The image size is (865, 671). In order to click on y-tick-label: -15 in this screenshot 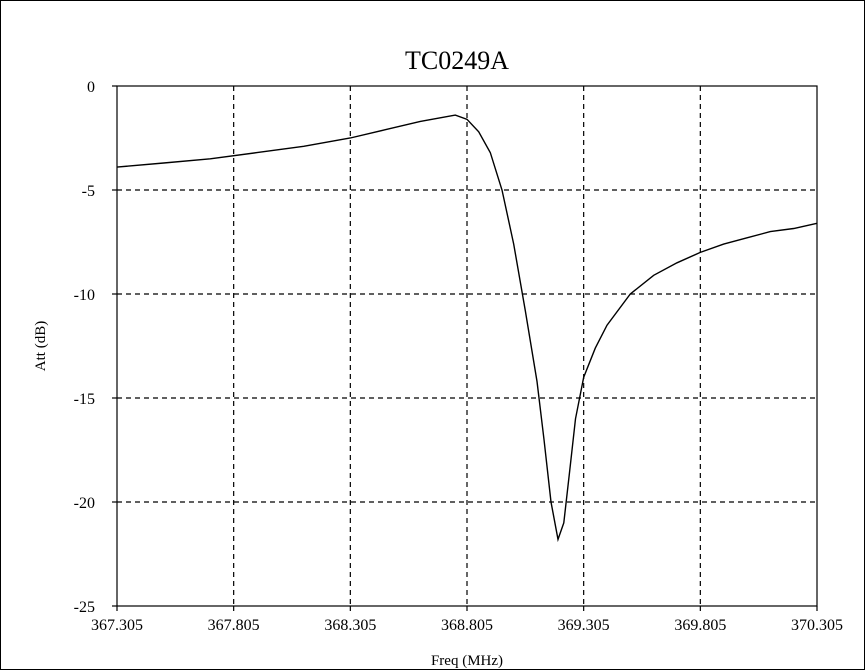, I will do `click(84, 399)`.